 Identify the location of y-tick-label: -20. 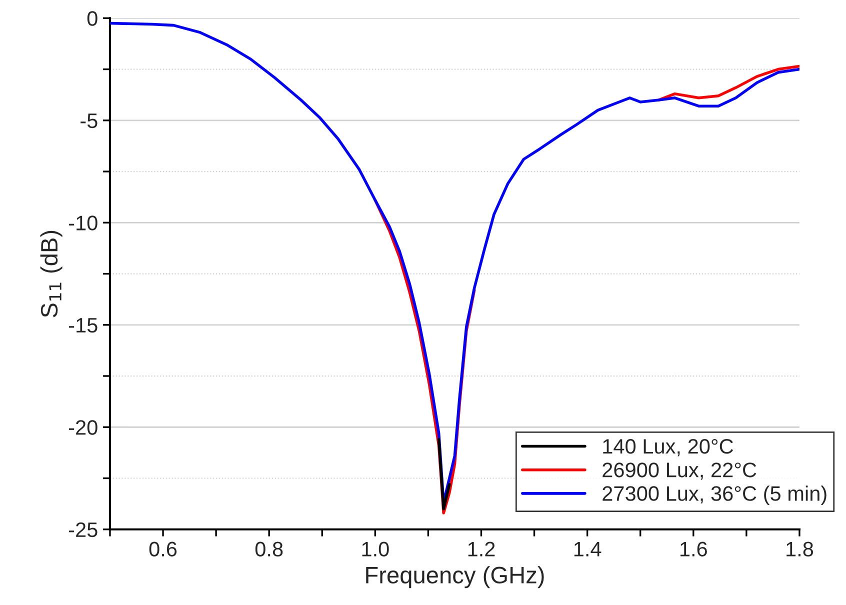
(83, 427).